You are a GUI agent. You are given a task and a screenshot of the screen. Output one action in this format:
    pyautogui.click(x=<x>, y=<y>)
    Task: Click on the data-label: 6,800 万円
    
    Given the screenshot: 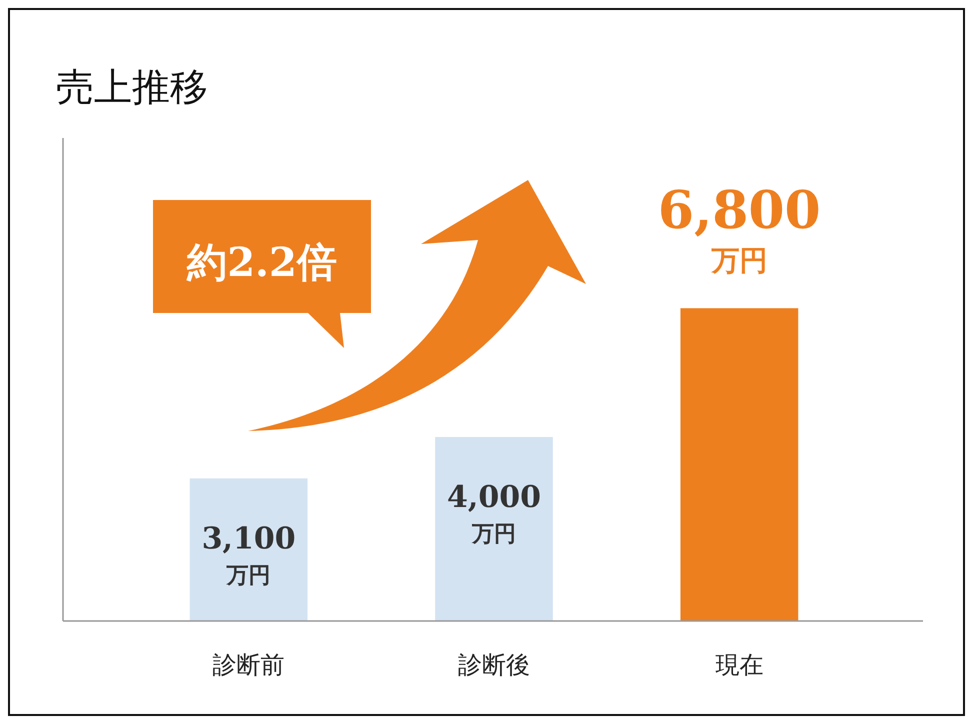 What is the action you would take?
    pyautogui.click(x=739, y=229)
    